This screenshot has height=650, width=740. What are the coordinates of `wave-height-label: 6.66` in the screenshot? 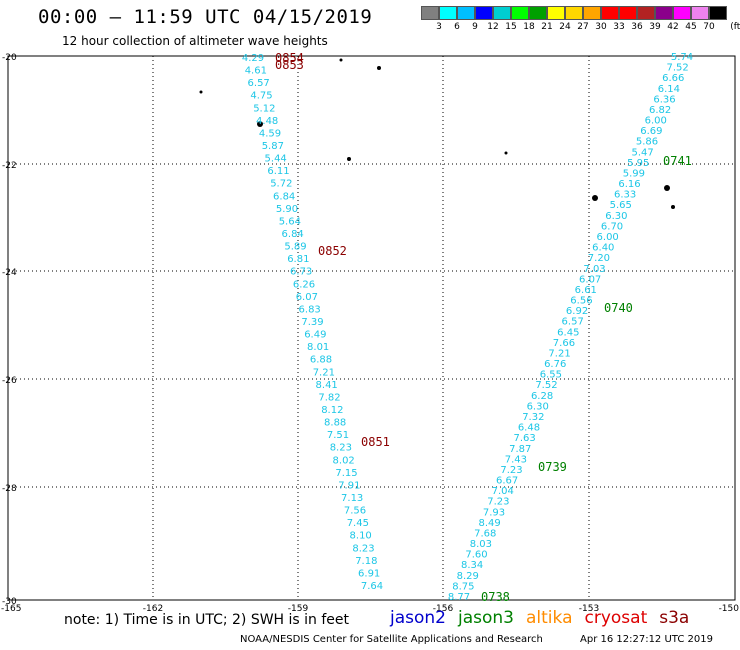 It's located at (673, 78).